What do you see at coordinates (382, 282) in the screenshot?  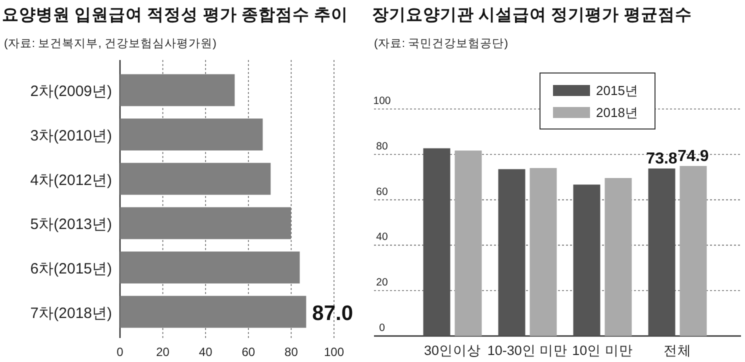 I see `y-tick-label: 20` at bounding box center [382, 282].